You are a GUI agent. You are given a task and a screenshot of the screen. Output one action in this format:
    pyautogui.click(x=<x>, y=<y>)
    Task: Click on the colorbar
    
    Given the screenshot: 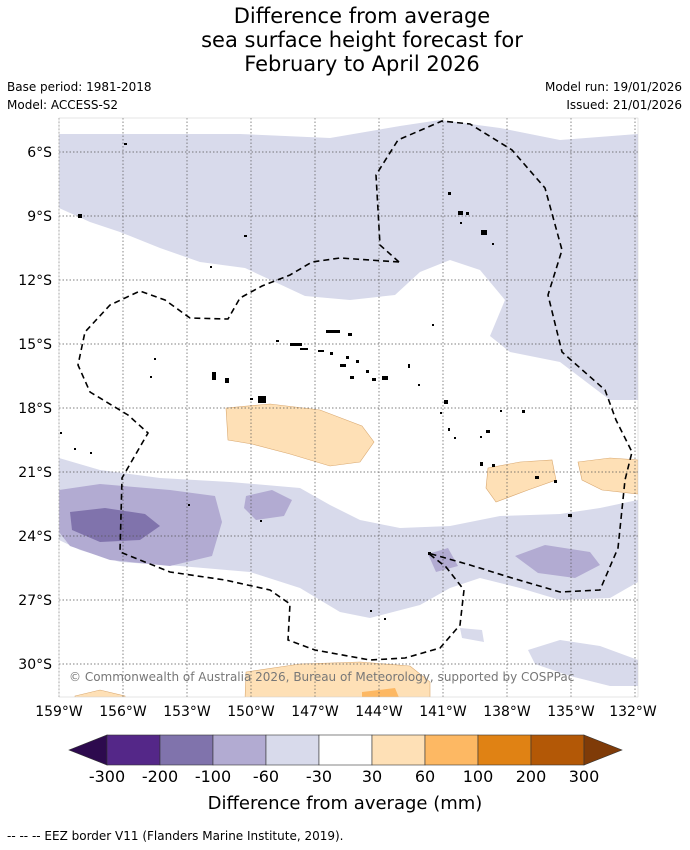 What is the action you would take?
    pyautogui.click(x=345, y=750)
    